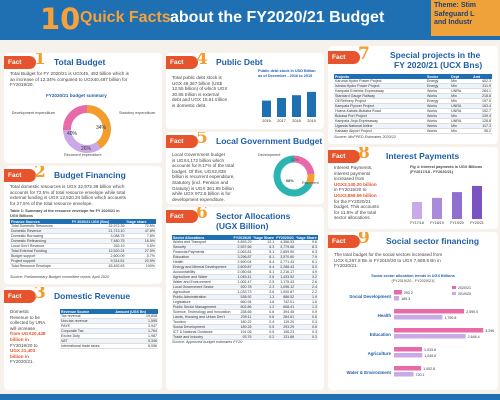 The width and height of the screenshot is (500, 400). Describe the element at coordinates (264, 282) in the screenshot. I see `table-cell: 2.5` at that location.